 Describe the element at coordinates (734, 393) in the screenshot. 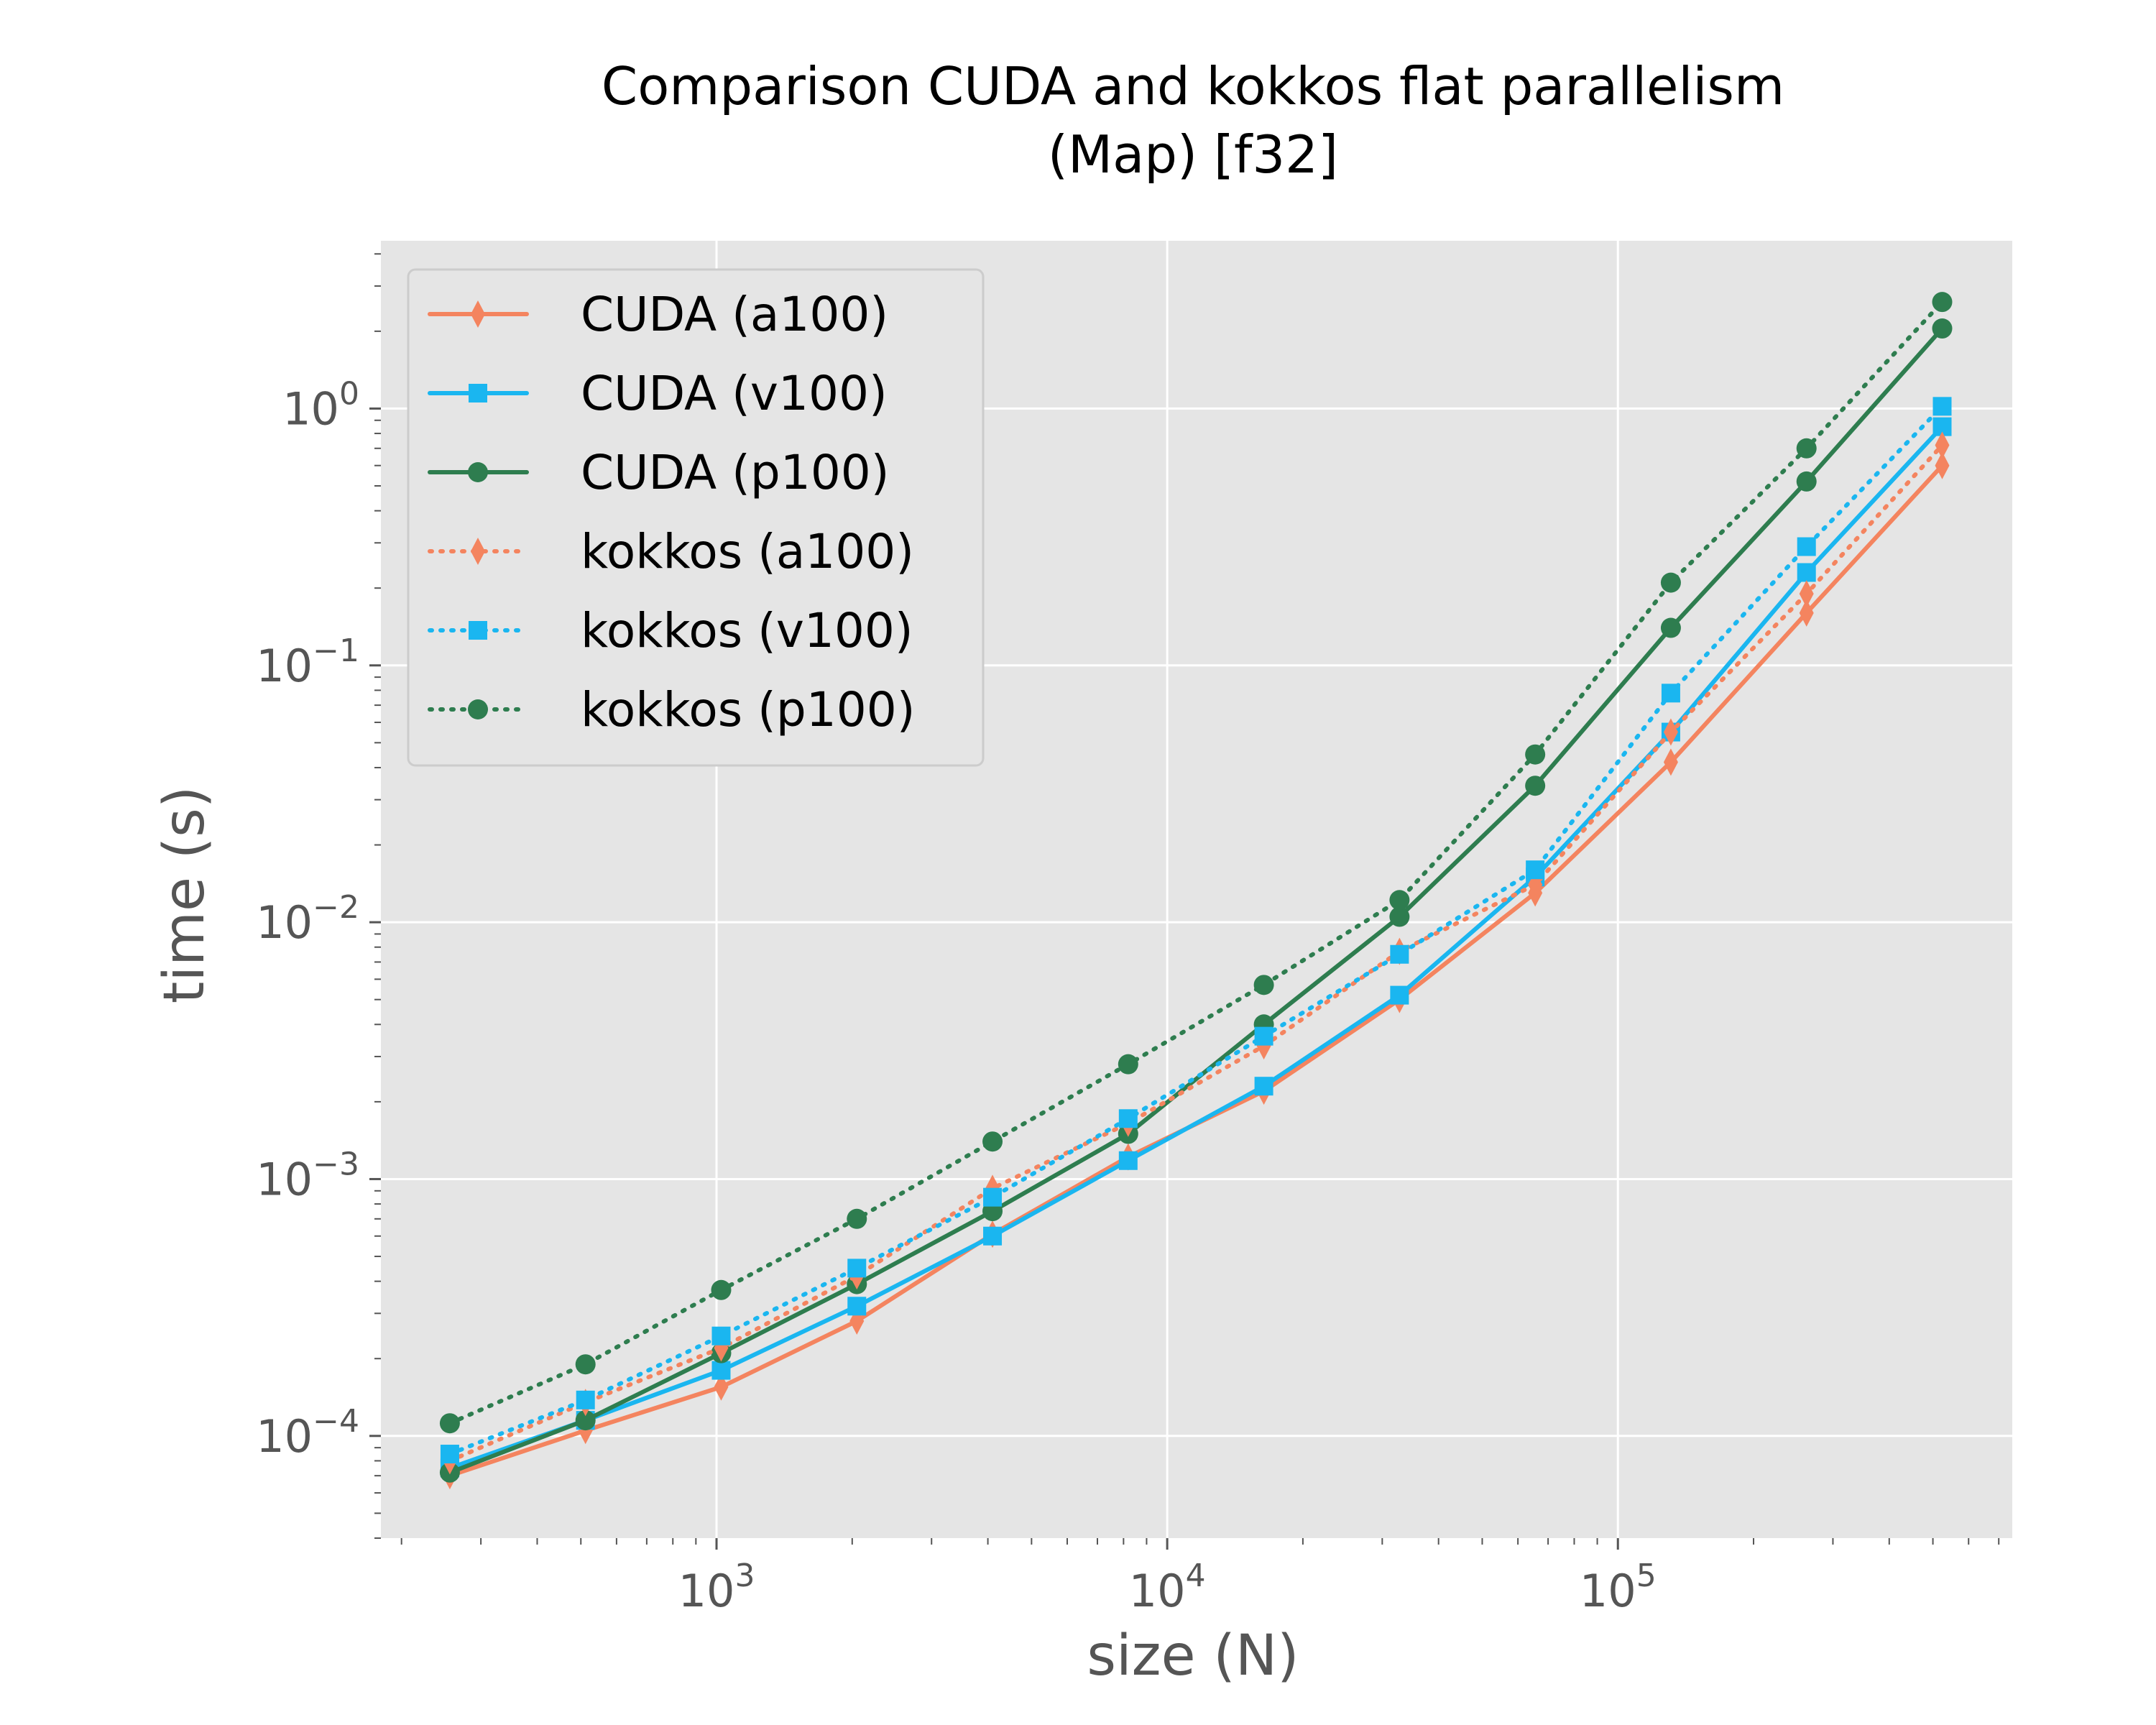

I see `legend-label: CUDA (v100)` at that location.